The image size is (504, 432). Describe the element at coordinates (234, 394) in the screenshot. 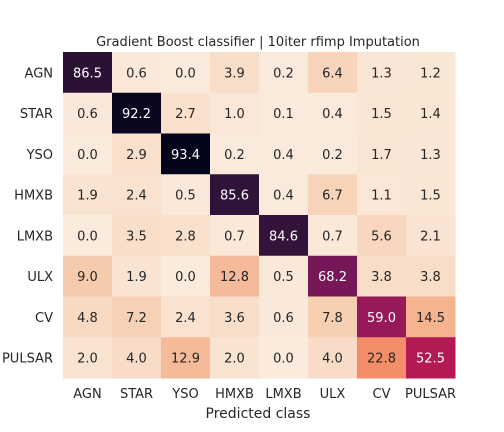

I see `x-tick-label: HMXB` at that location.